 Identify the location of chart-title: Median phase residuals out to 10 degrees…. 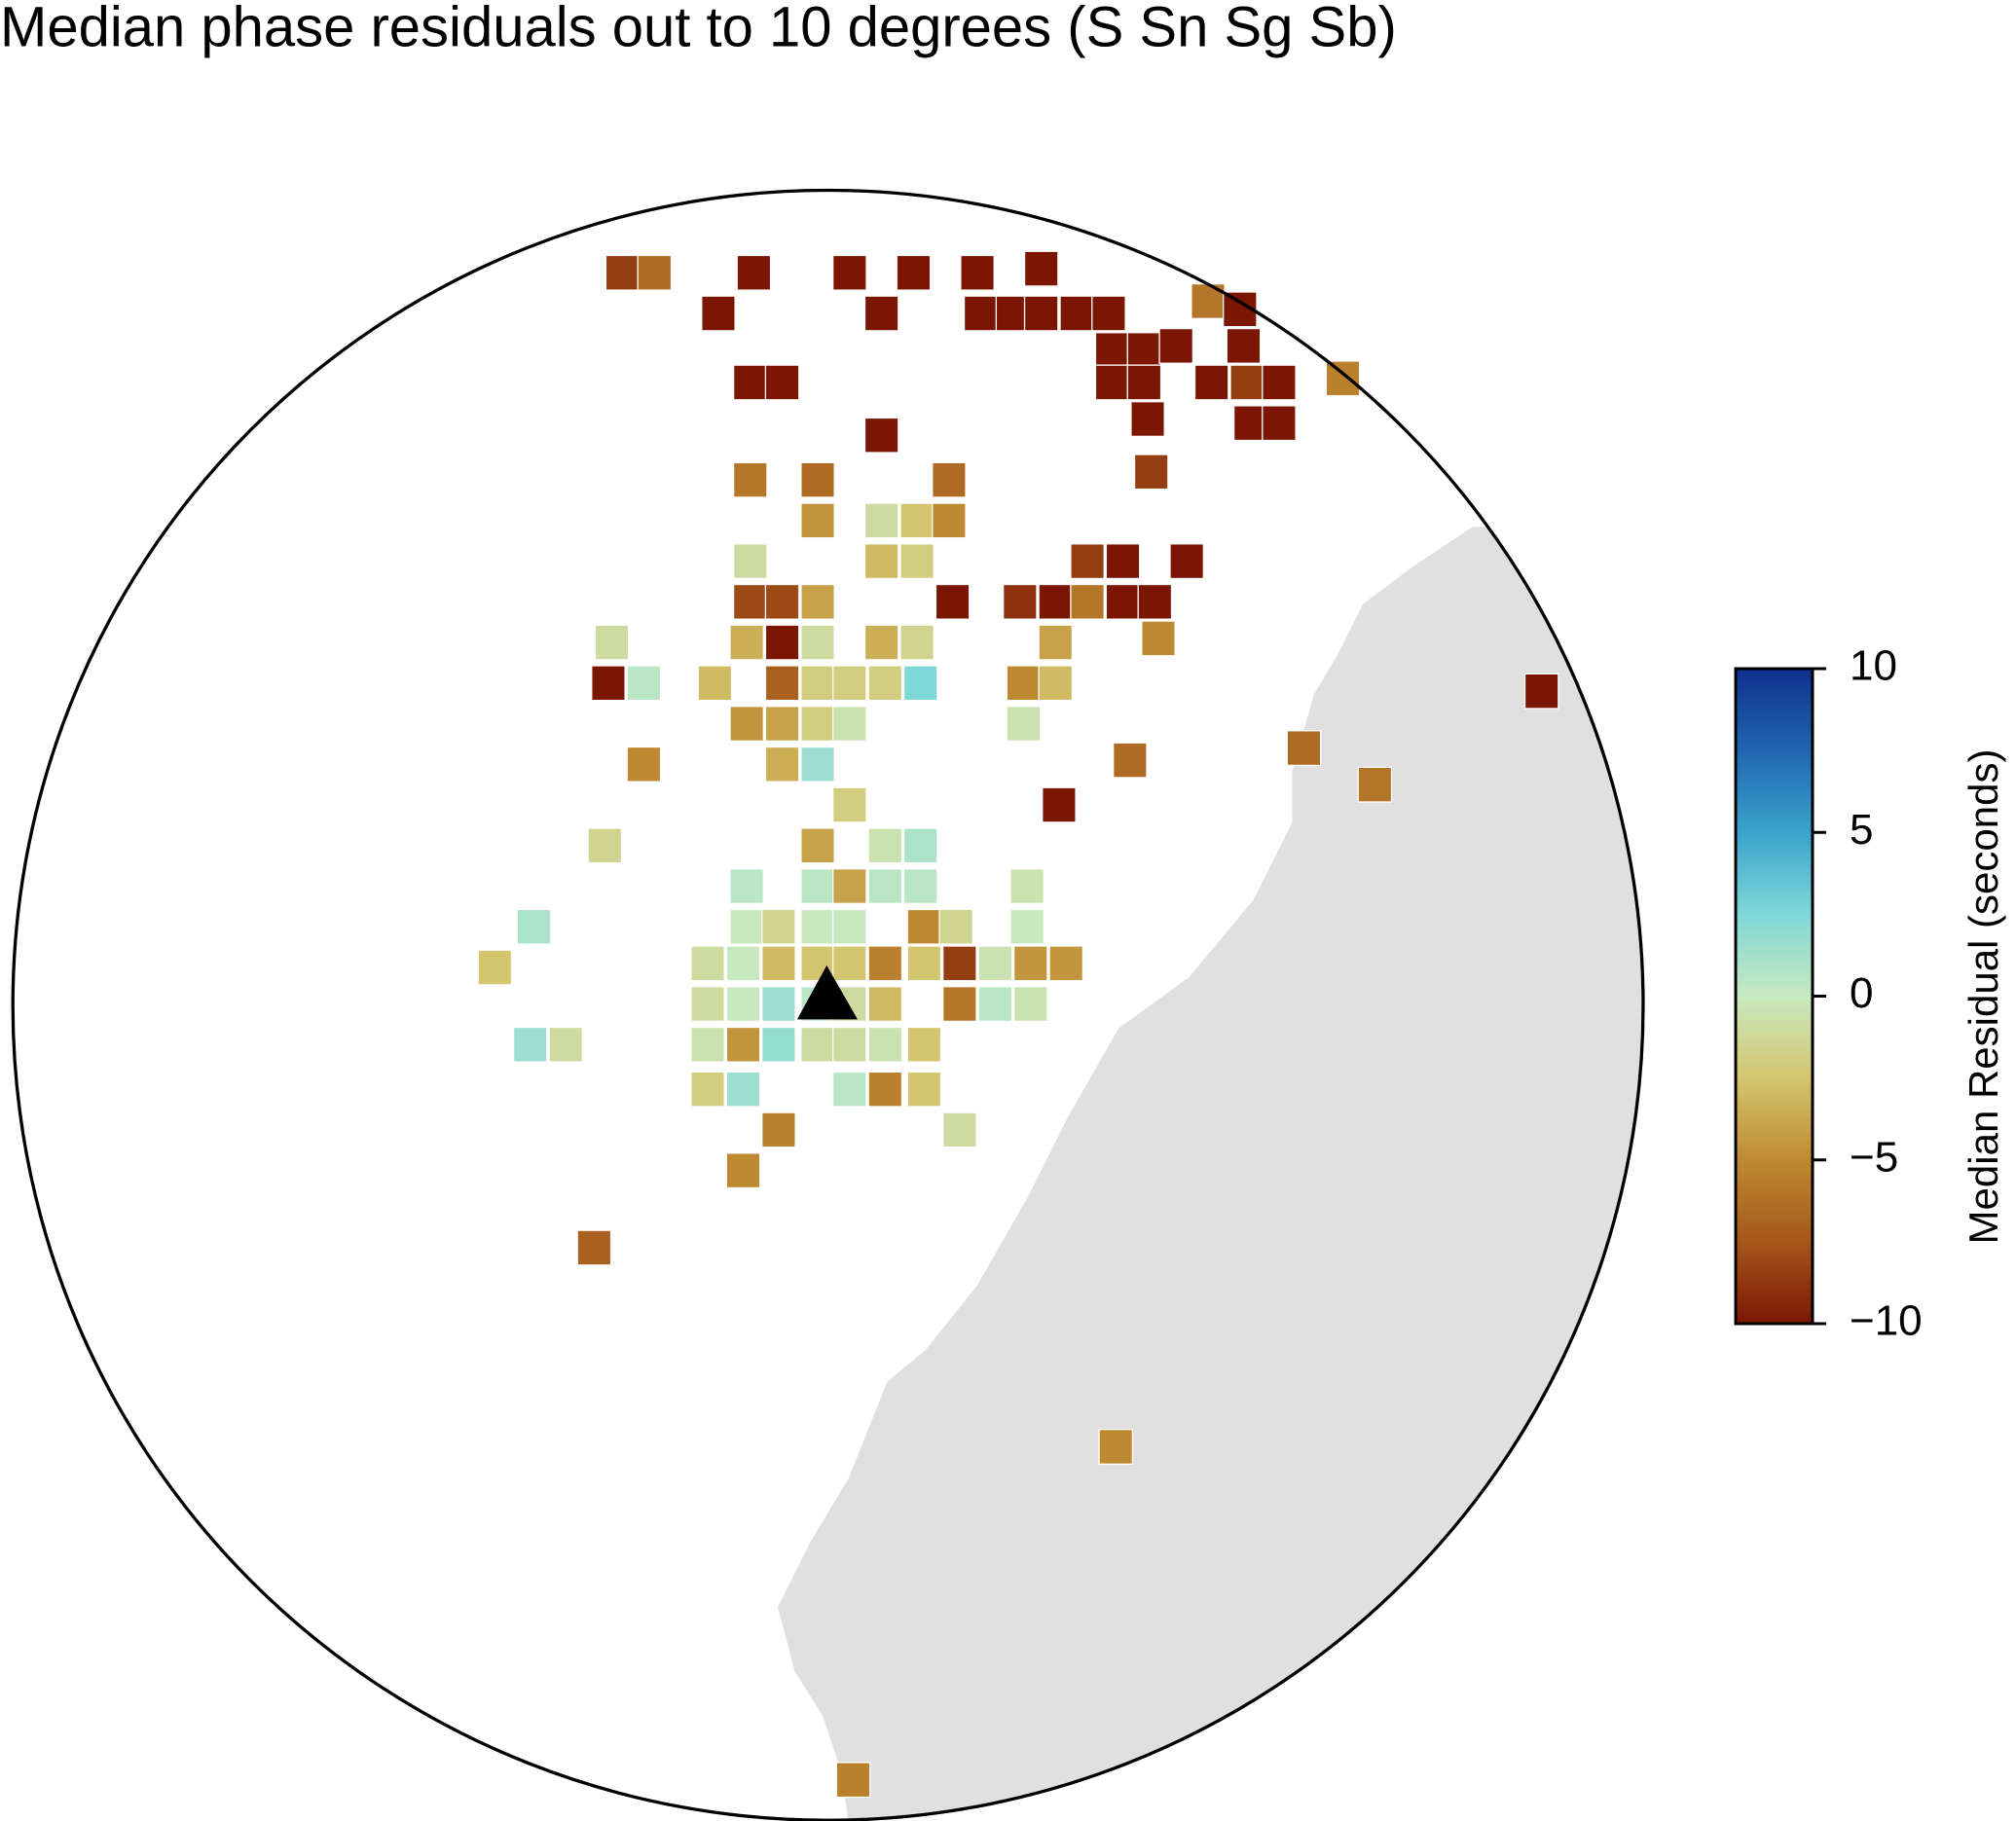
(698, 29).